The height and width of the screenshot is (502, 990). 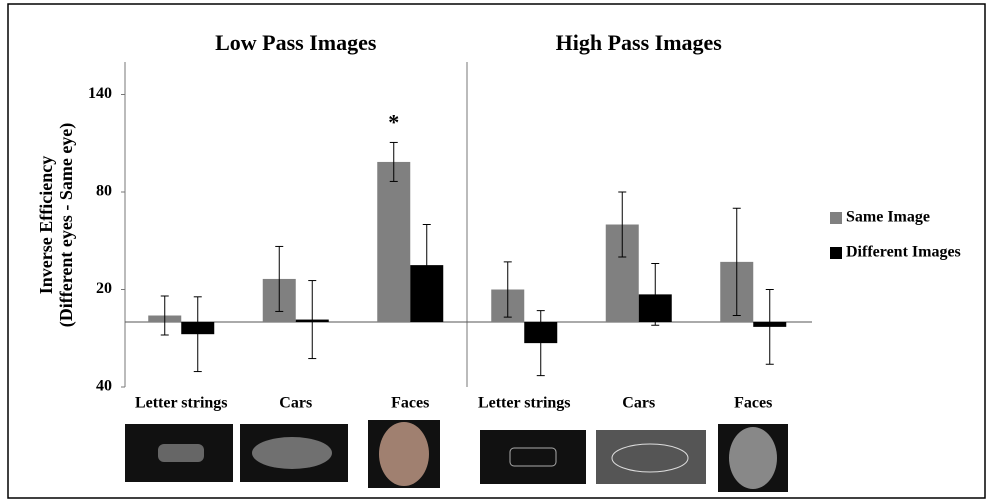 I want to click on panel-title: Low Pass Images, so click(x=296, y=42).